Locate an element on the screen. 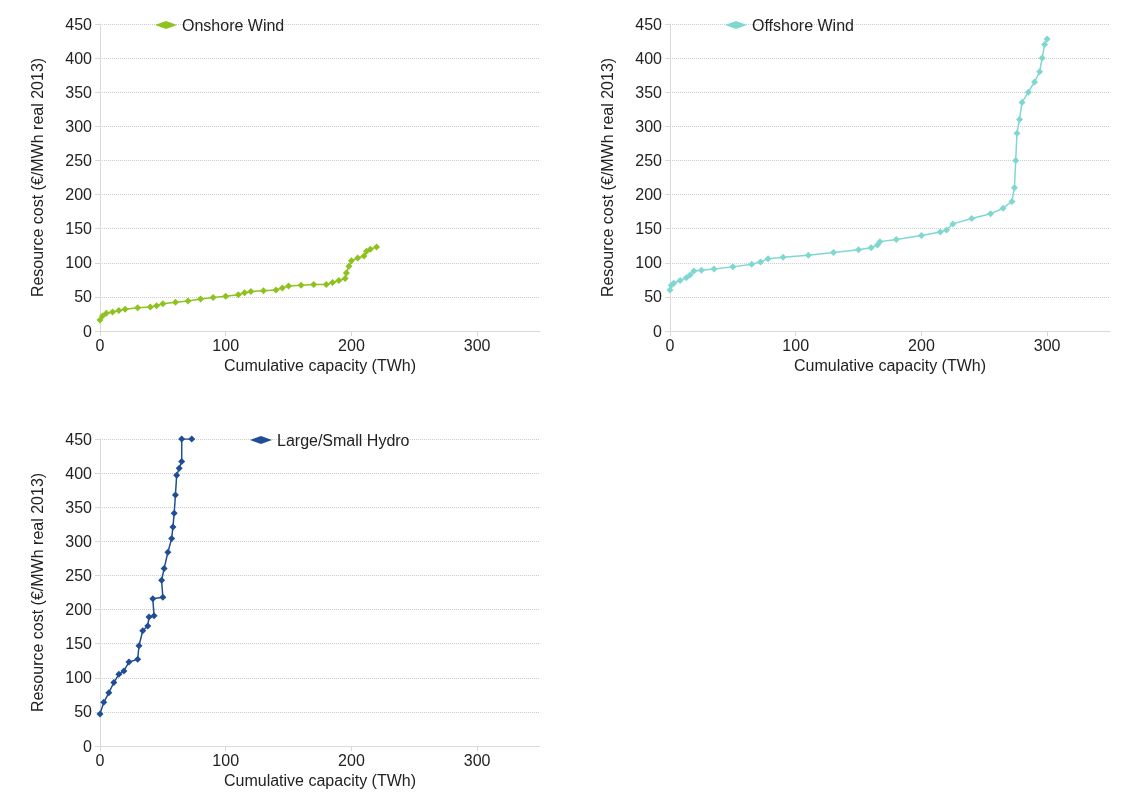 Image resolution: width=1130 pixels, height=805 pixels. x-tick-label: 100 is located at coordinates (226, 760).